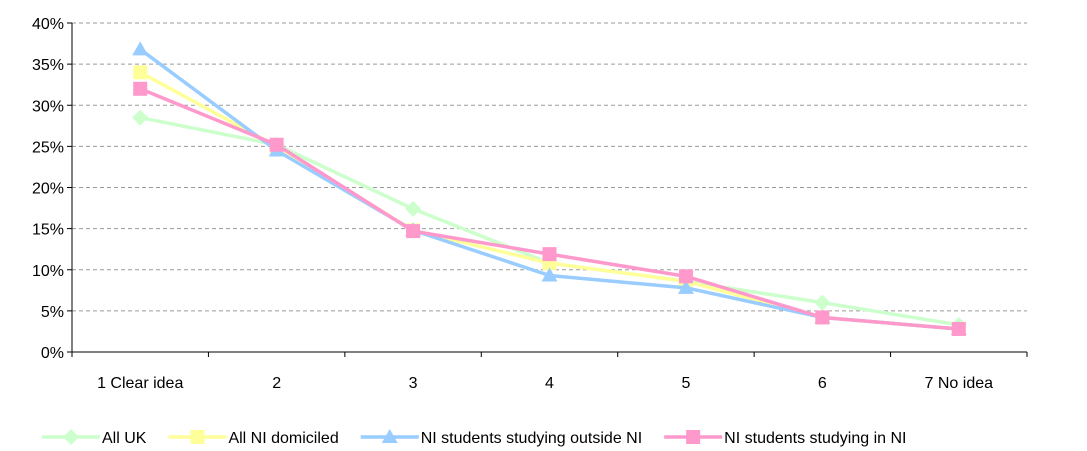 This screenshot has height=451, width=1087. What do you see at coordinates (48, 106) in the screenshot?
I see `y-tick-label: 30%` at bounding box center [48, 106].